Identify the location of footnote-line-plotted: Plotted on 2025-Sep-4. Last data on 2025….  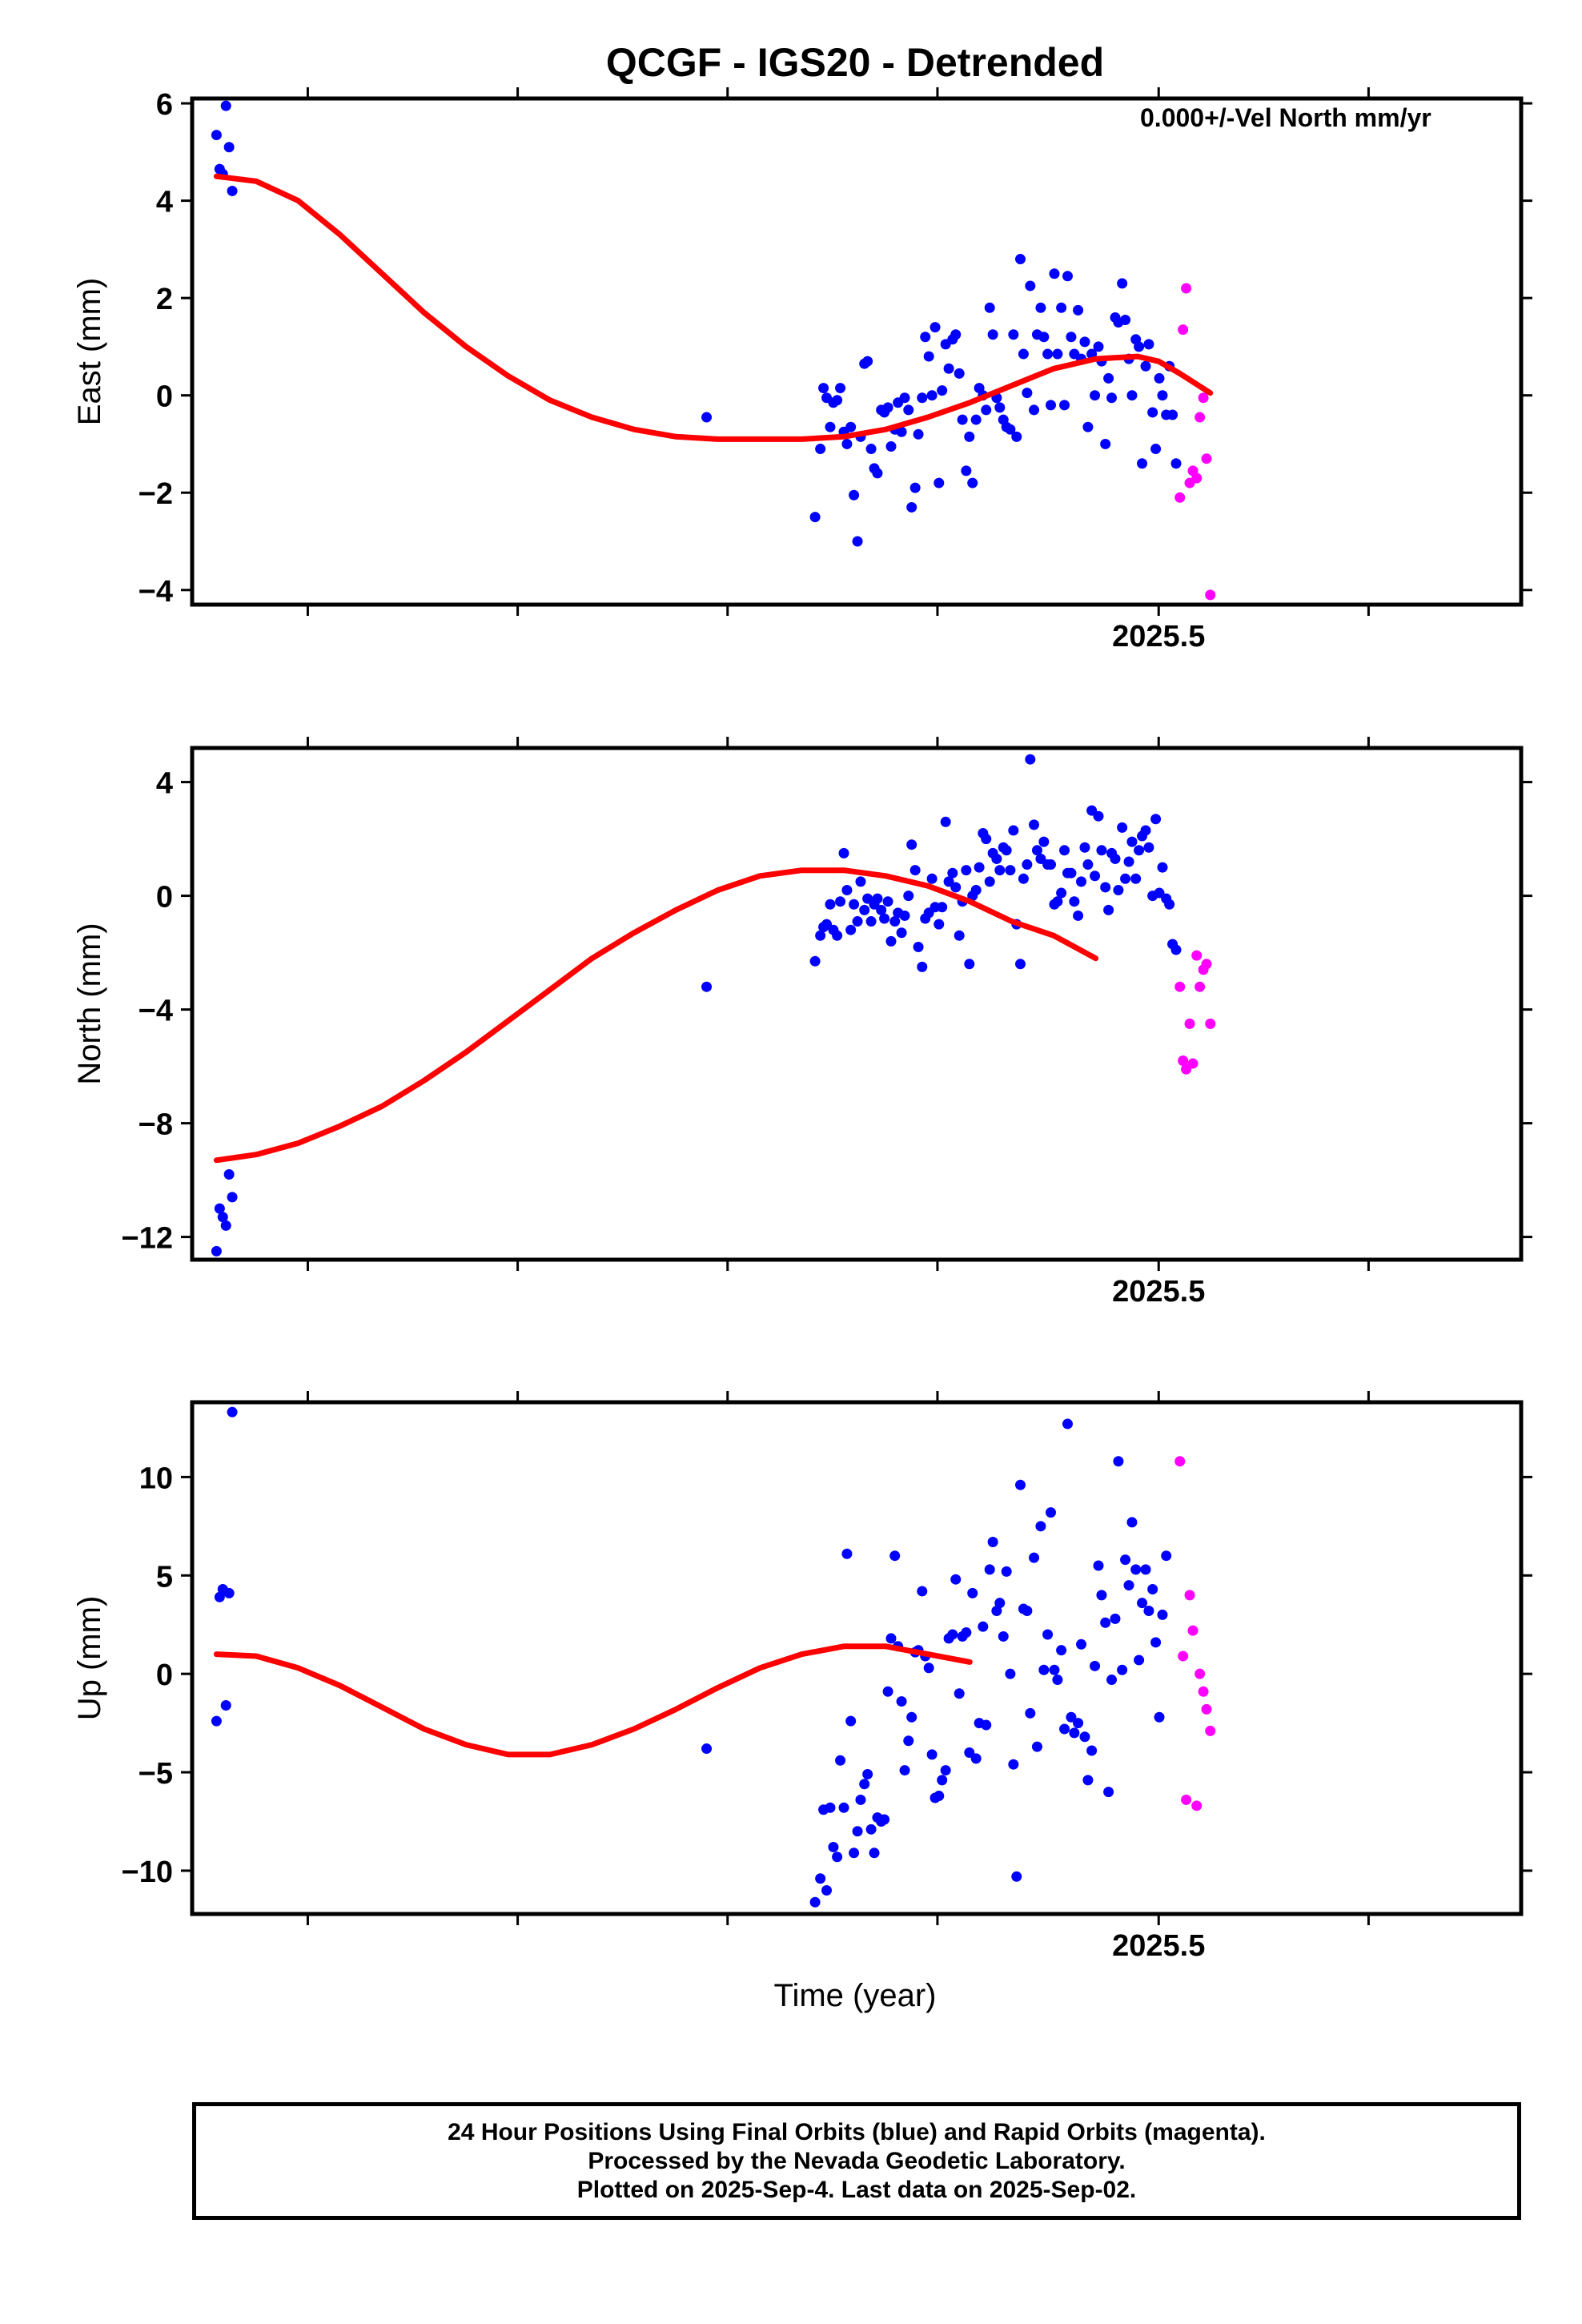
(856, 2189).